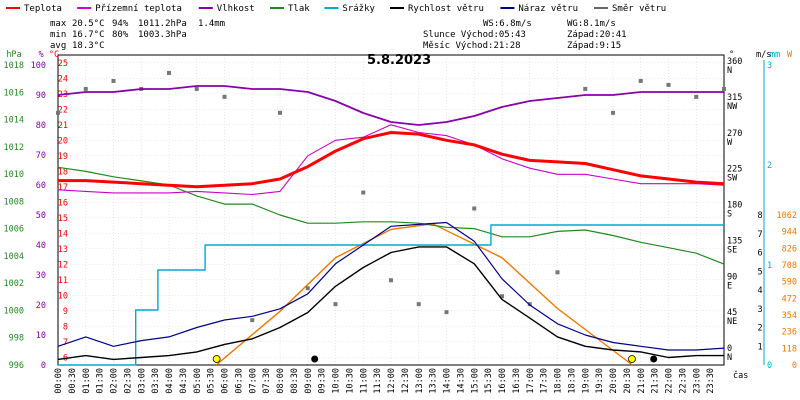 The height and width of the screenshot is (400, 800). Describe the element at coordinates (600, 381) in the screenshot. I see `x-tick-39: 19:30` at that location.